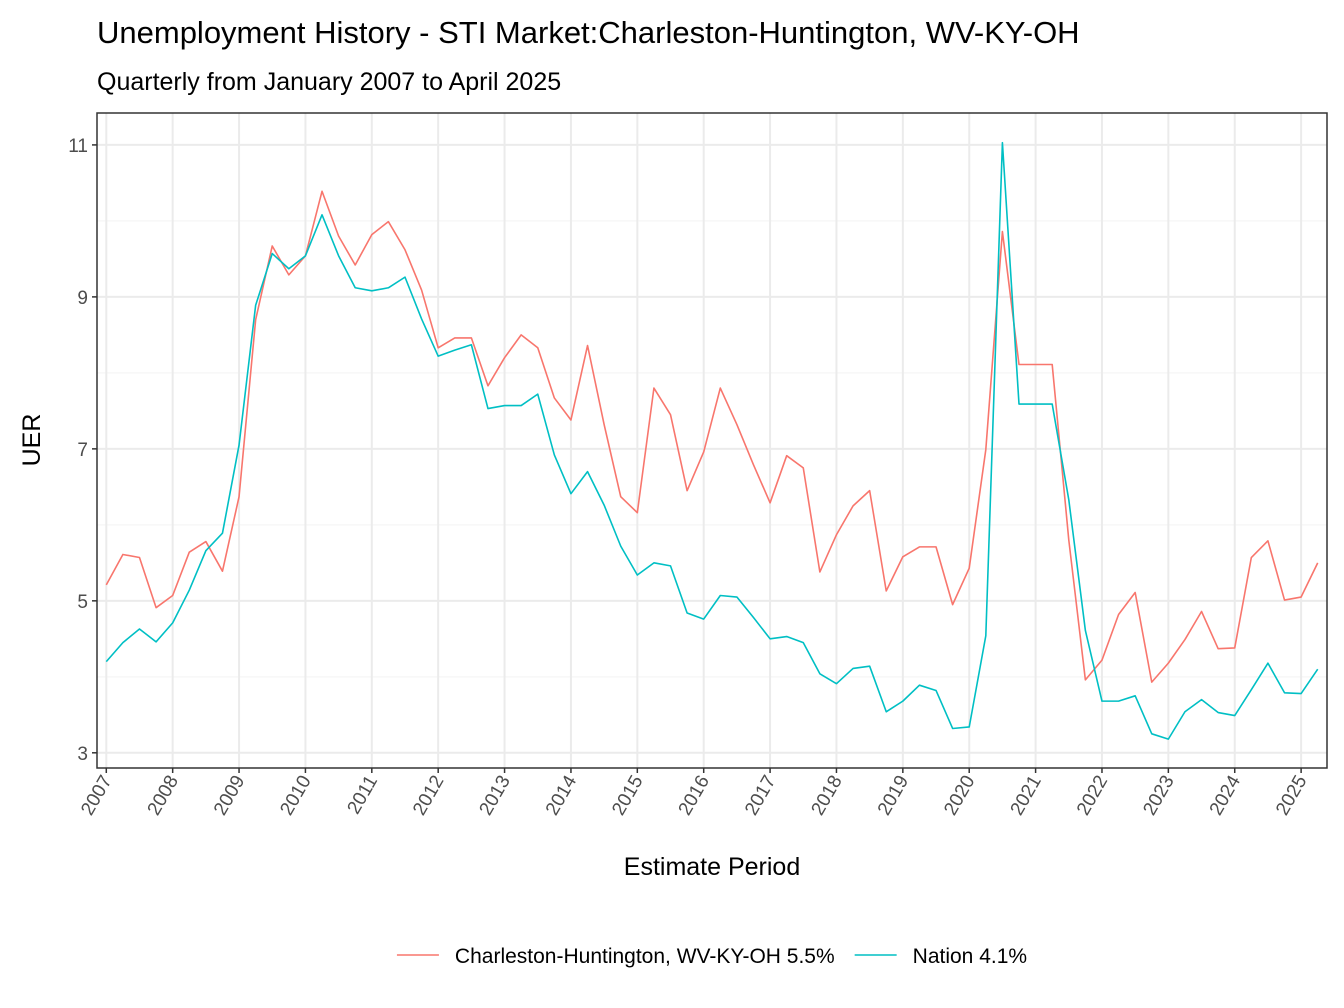 This screenshot has height=1008, width=1344. Describe the element at coordinates (82, 450) in the screenshot. I see `y-tick-label: 7` at that location.